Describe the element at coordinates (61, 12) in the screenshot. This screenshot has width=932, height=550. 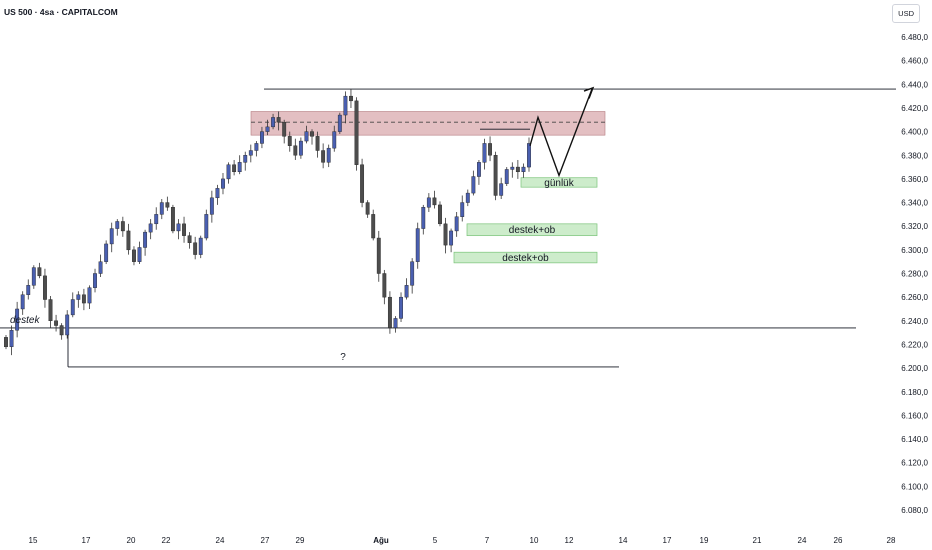
I see `chart-title: US 500 · 4sa · CAPITALCOM` at that location.